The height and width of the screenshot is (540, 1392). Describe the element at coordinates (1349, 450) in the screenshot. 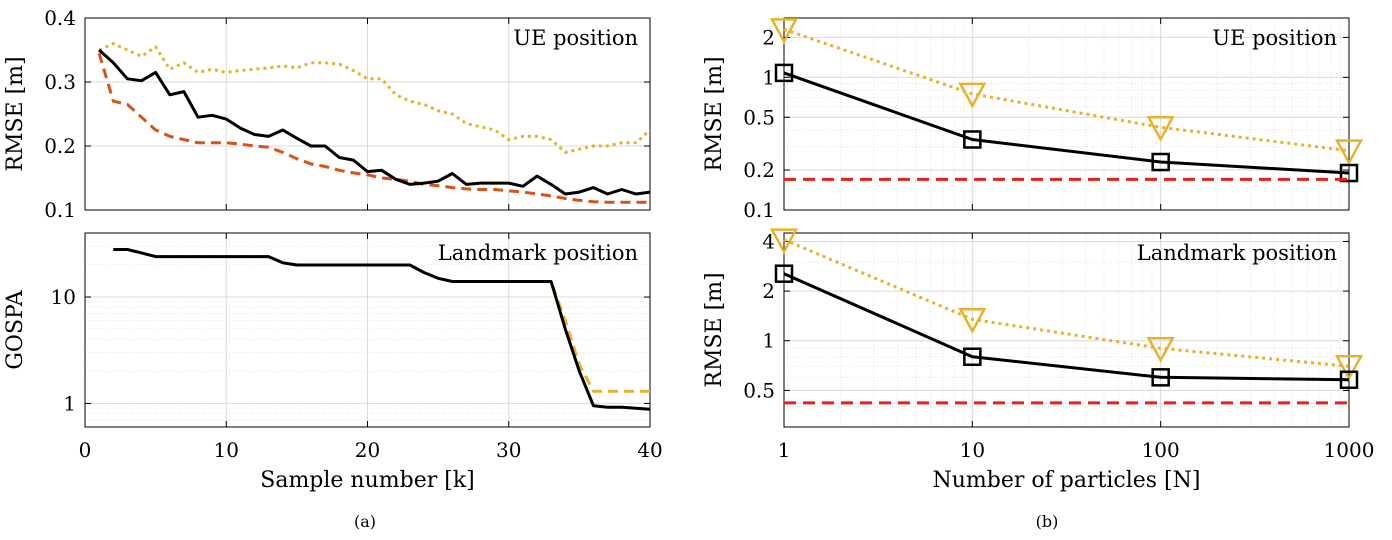

I see `x-tick-label: 1000` at that location.